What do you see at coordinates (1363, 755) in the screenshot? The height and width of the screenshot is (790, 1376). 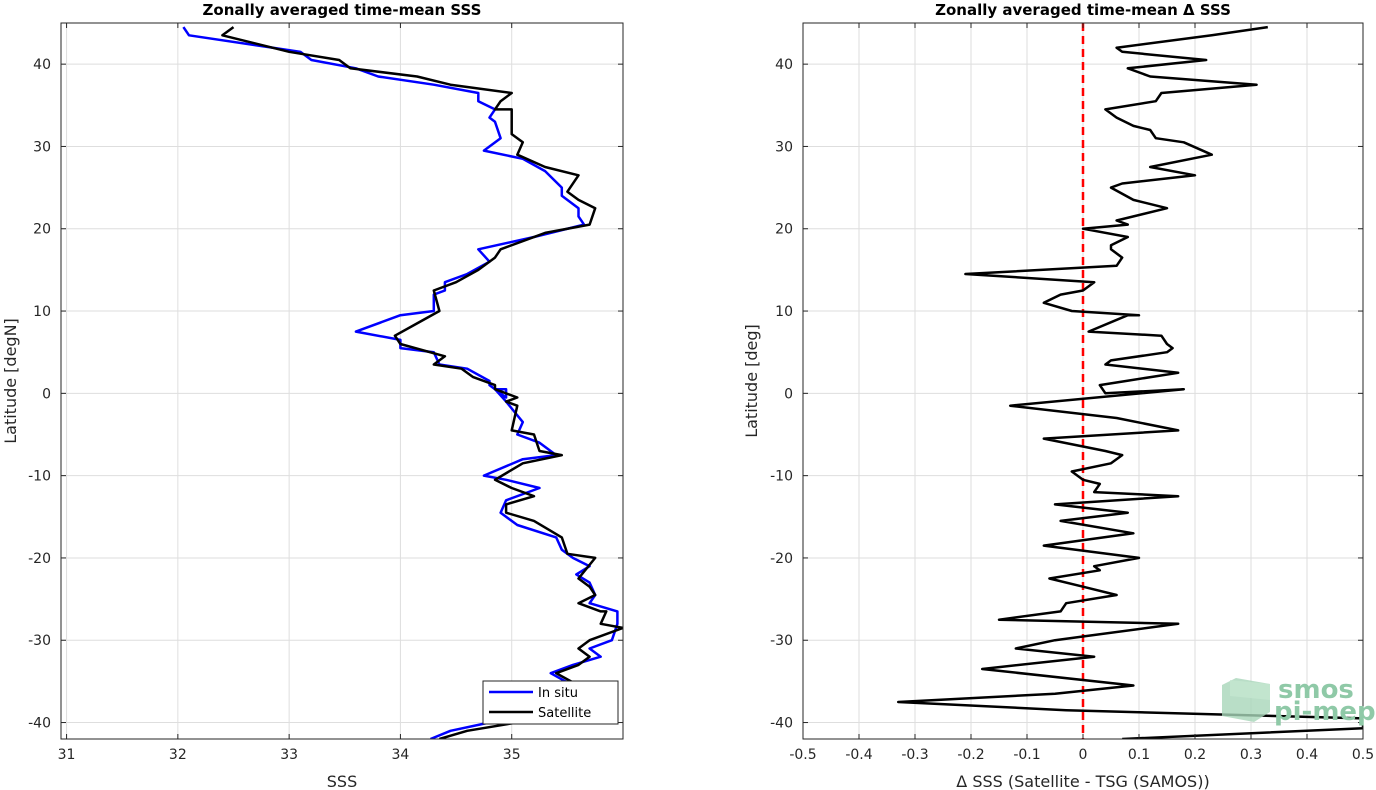 I see `right-x-tick-label: 0.5` at bounding box center [1363, 755].